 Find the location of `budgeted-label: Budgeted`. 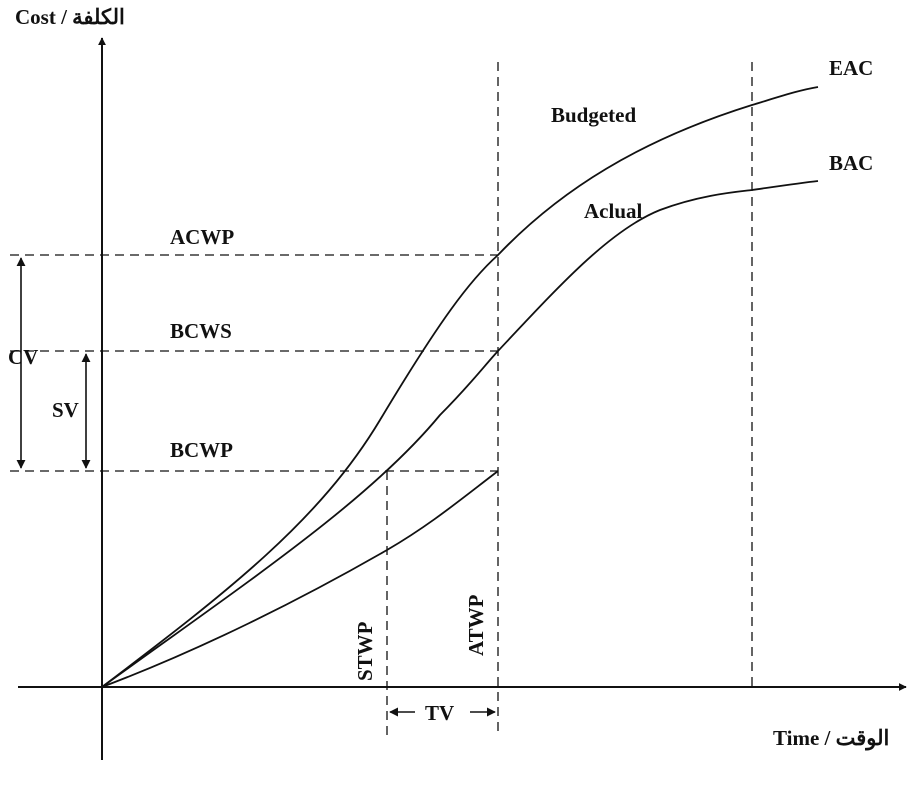

budgeted-label: Budgeted is located at coordinates (594, 115).